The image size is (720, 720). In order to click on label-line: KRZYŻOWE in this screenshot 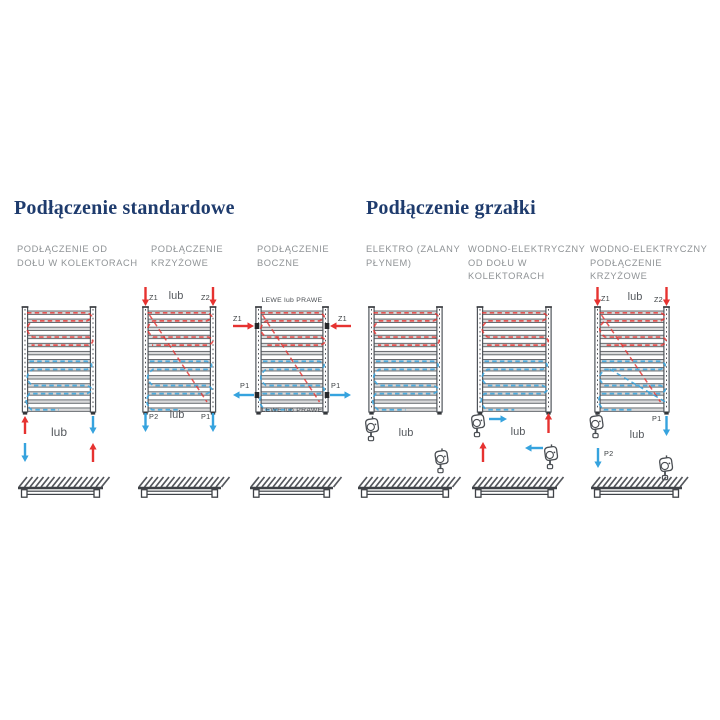, I will do `click(619, 276)`.